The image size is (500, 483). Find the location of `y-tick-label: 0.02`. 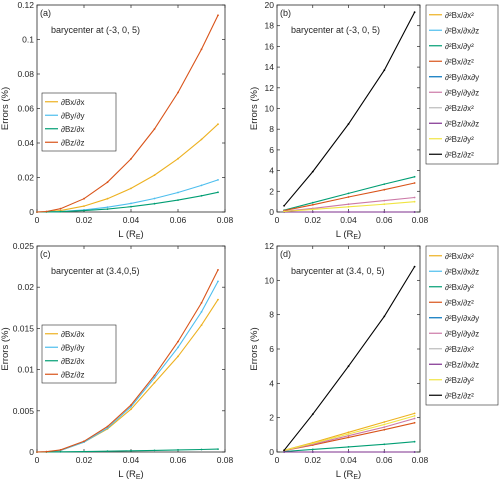

y-tick-label: 0.02 is located at coordinates (25, 178).